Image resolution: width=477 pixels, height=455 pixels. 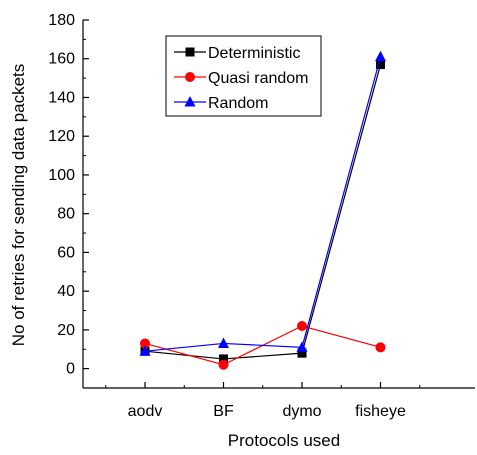 I want to click on y-tick-label: 180, so click(x=61, y=20).